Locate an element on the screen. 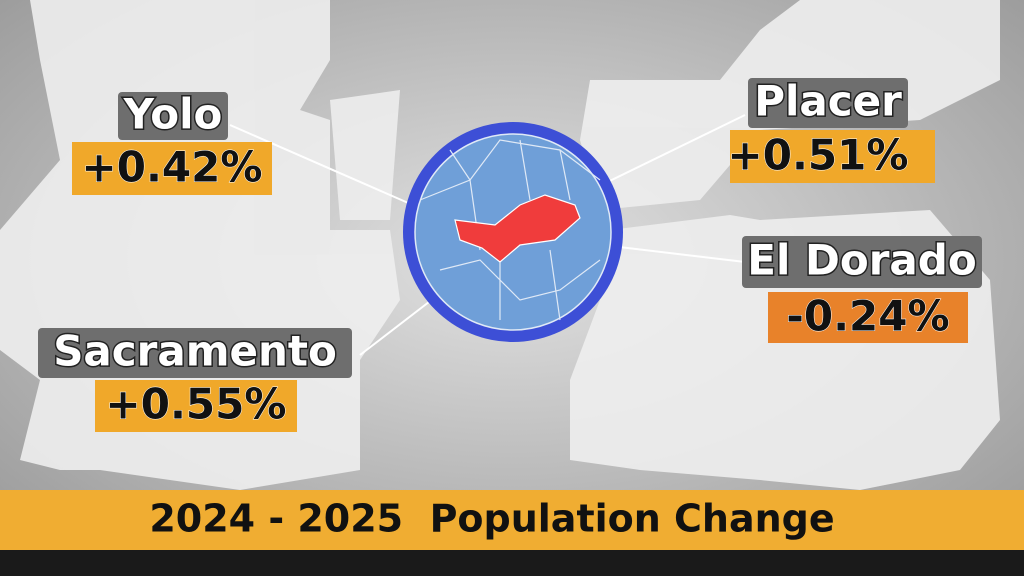 This screenshot has height=576, width=1024. region-name: Sacramento is located at coordinates (195, 351).